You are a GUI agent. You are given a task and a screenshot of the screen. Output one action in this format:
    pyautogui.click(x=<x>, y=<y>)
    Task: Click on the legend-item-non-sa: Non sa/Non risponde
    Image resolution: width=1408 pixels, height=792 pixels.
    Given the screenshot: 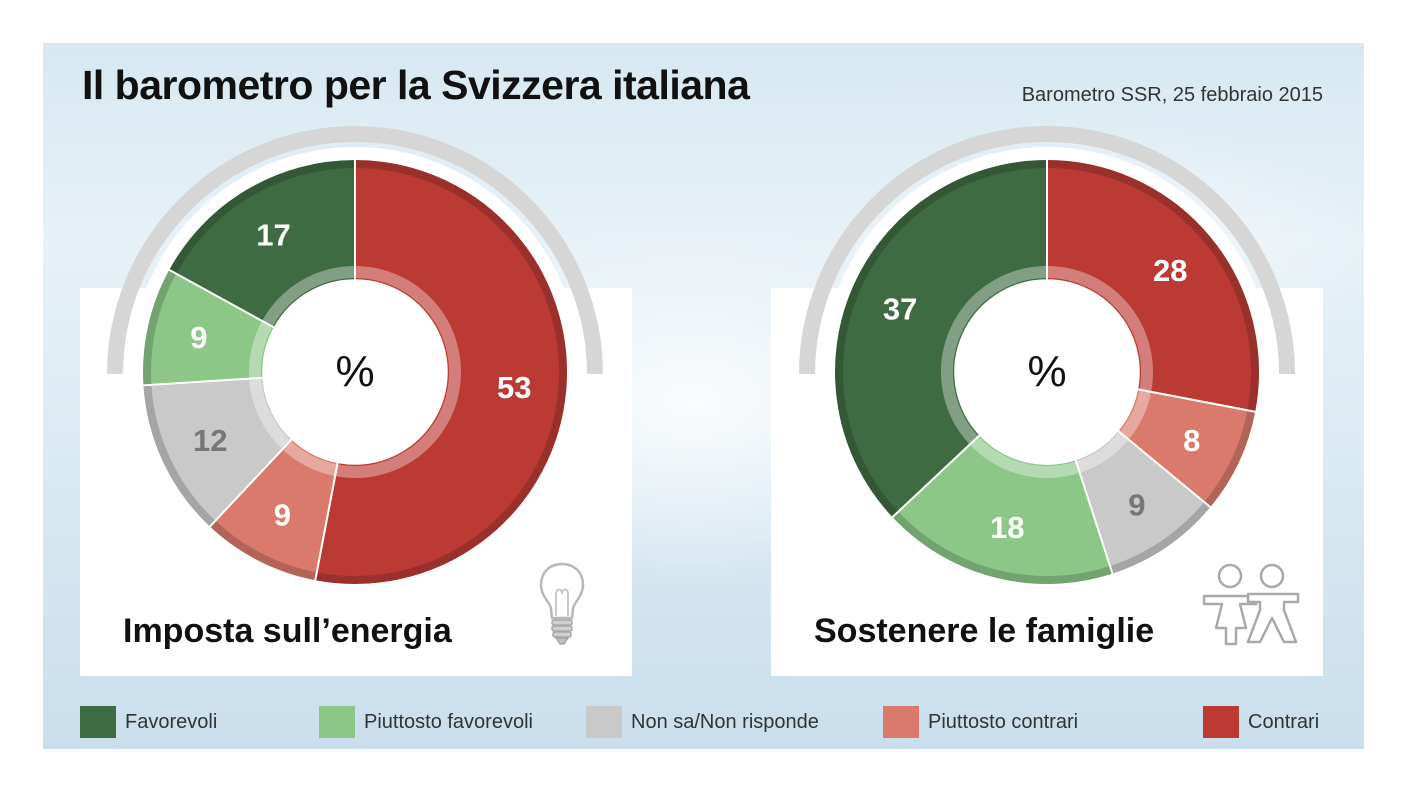 What is the action you would take?
    pyautogui.click(x=702, y=722)
    